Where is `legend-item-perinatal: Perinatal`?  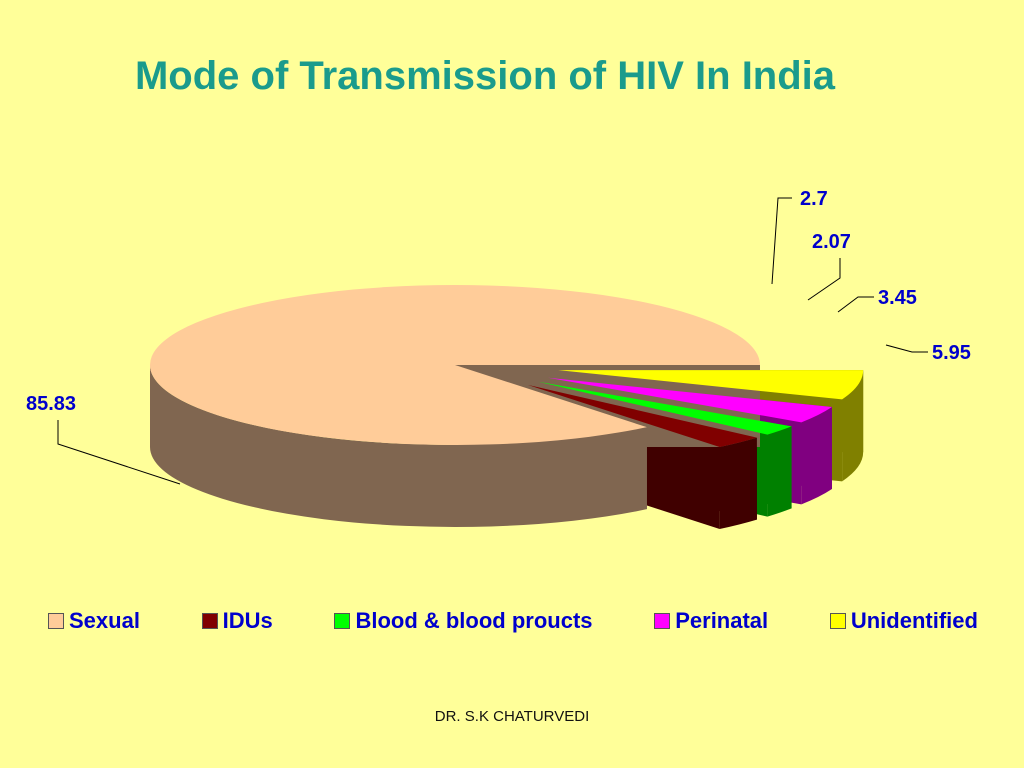
legend-item-perinatal: Perinatal is located at coordinates (711, 621).